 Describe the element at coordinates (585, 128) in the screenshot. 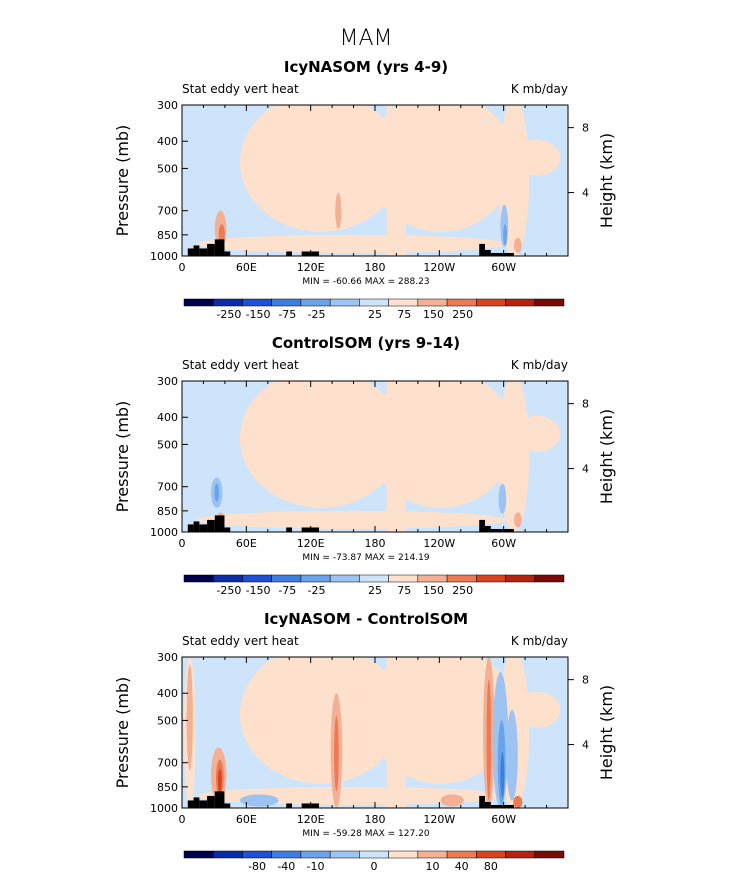

I see `right-tick-label: 8` at that location.